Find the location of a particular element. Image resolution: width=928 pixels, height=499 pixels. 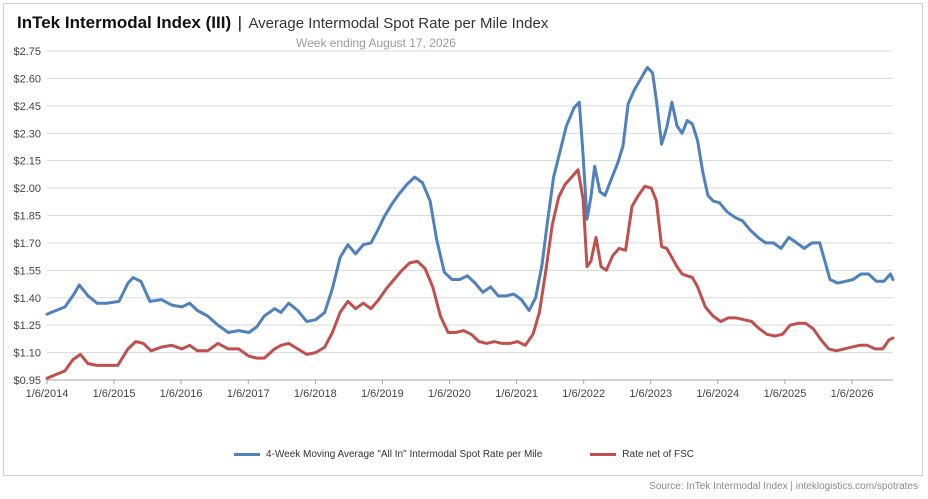

x-tick-label: 1/6/2015 is located at coordinates (114, 394).